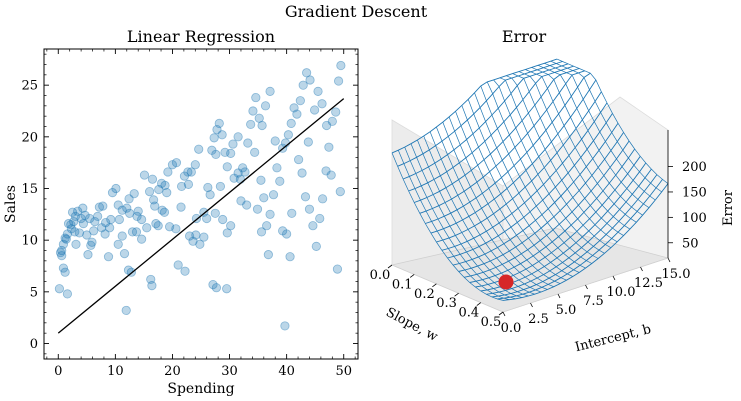 Image resolution: width=741 pixels, height=401 pixels. Describe the element at coordinates (511, 328) in the screenshot. I see `b-tick-label: 0.0` at that location.